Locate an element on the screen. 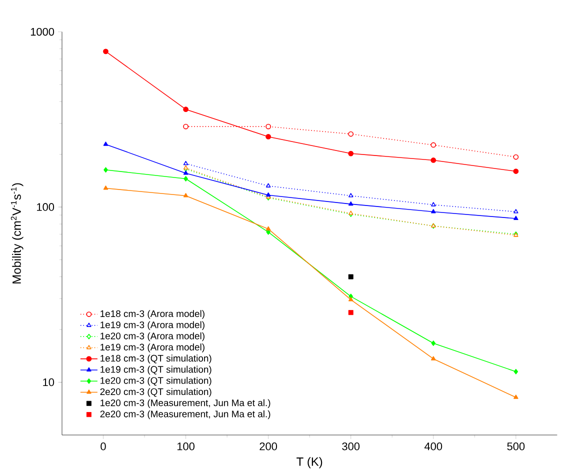 This screenshot has width=576, height=475. legend-label: 2e20 cm-3 (Measurement, Jun Ma et al.) is located at coordinates (185, 415).